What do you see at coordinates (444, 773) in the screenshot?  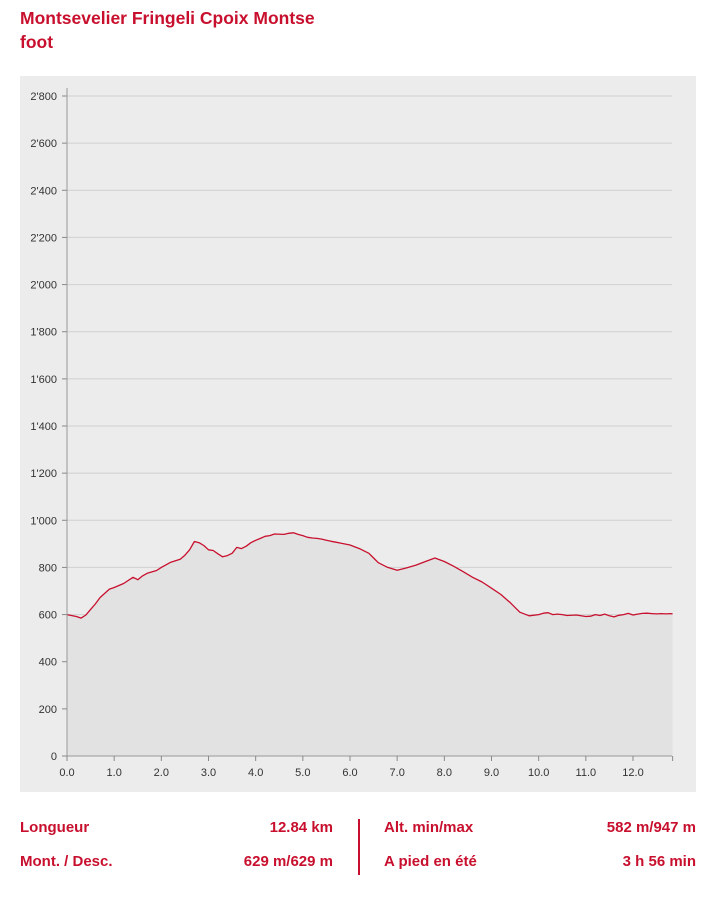 I see `x-tick-label: 8.0` at bounding box center [444, 773].